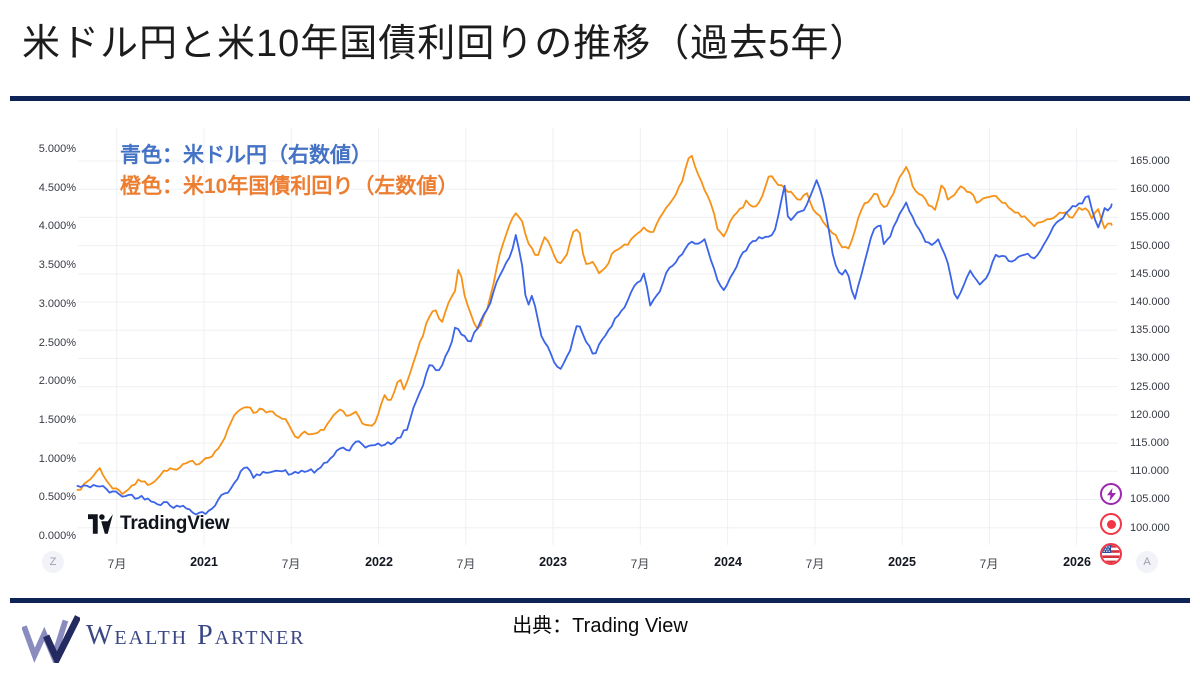 Image resolution: width=1200 pixels, height=675 pixels. Describe the element at coordinates (175, 523) in the screenshot. I see `tradingview-label: TradingView` at that location.